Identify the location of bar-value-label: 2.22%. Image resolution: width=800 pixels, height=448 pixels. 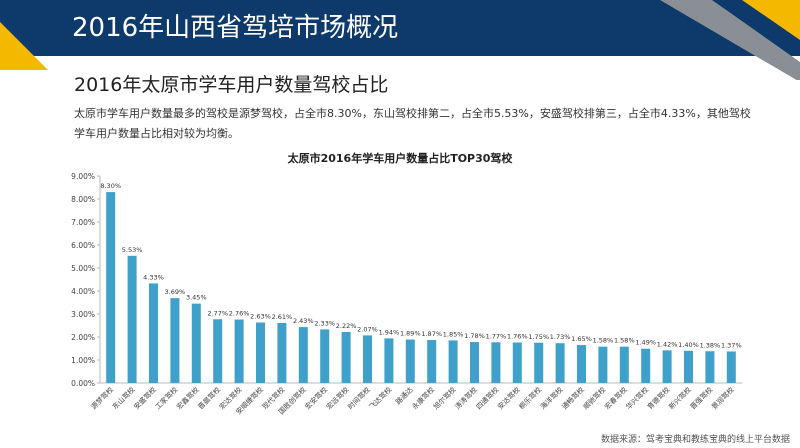
(346, 326).